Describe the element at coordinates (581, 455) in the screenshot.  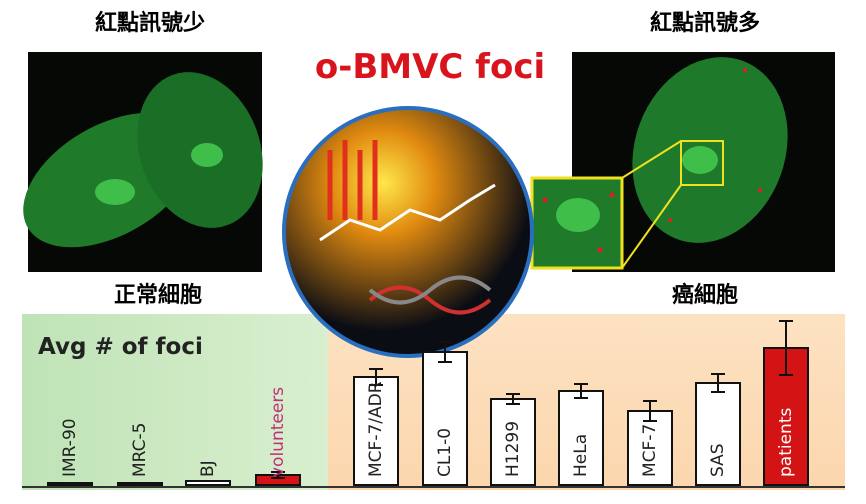
I see `category-label: HeLa` at that location.